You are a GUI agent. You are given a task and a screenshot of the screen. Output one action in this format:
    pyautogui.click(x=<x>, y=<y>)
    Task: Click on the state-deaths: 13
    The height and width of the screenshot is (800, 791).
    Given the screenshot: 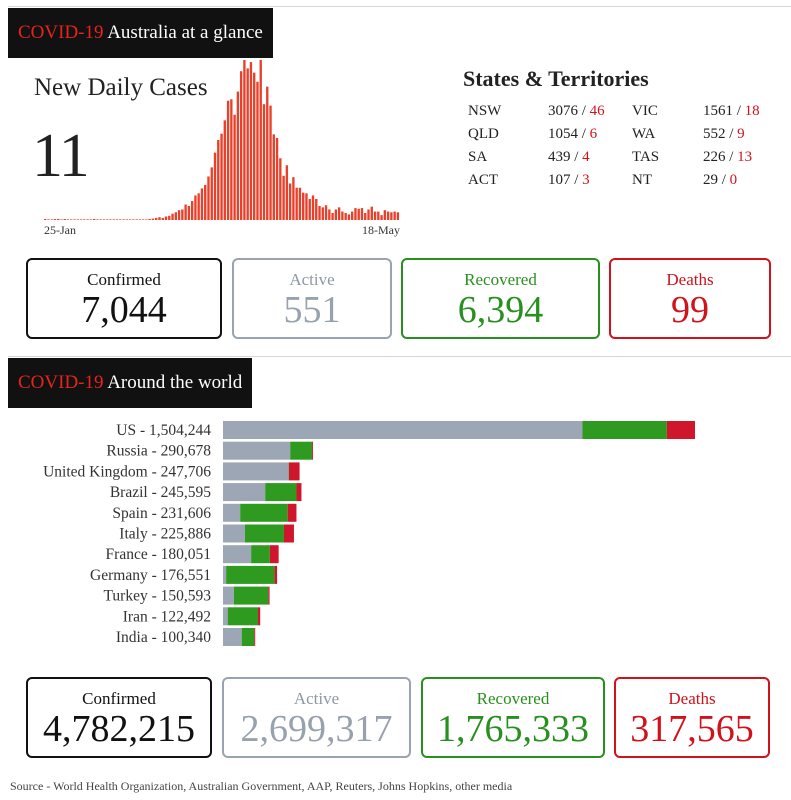 What is the action you would take?
    pyautogui.click(x=745, y=157)
    